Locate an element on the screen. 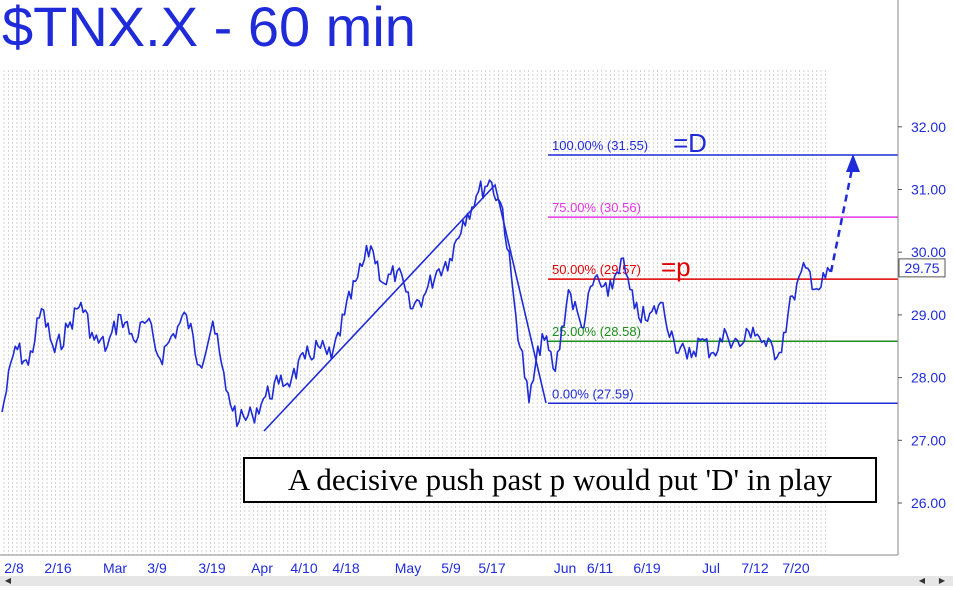 This screenshot has width=953, height=591. x-tick-label: 5/9 is located at coordinates (451, 568).